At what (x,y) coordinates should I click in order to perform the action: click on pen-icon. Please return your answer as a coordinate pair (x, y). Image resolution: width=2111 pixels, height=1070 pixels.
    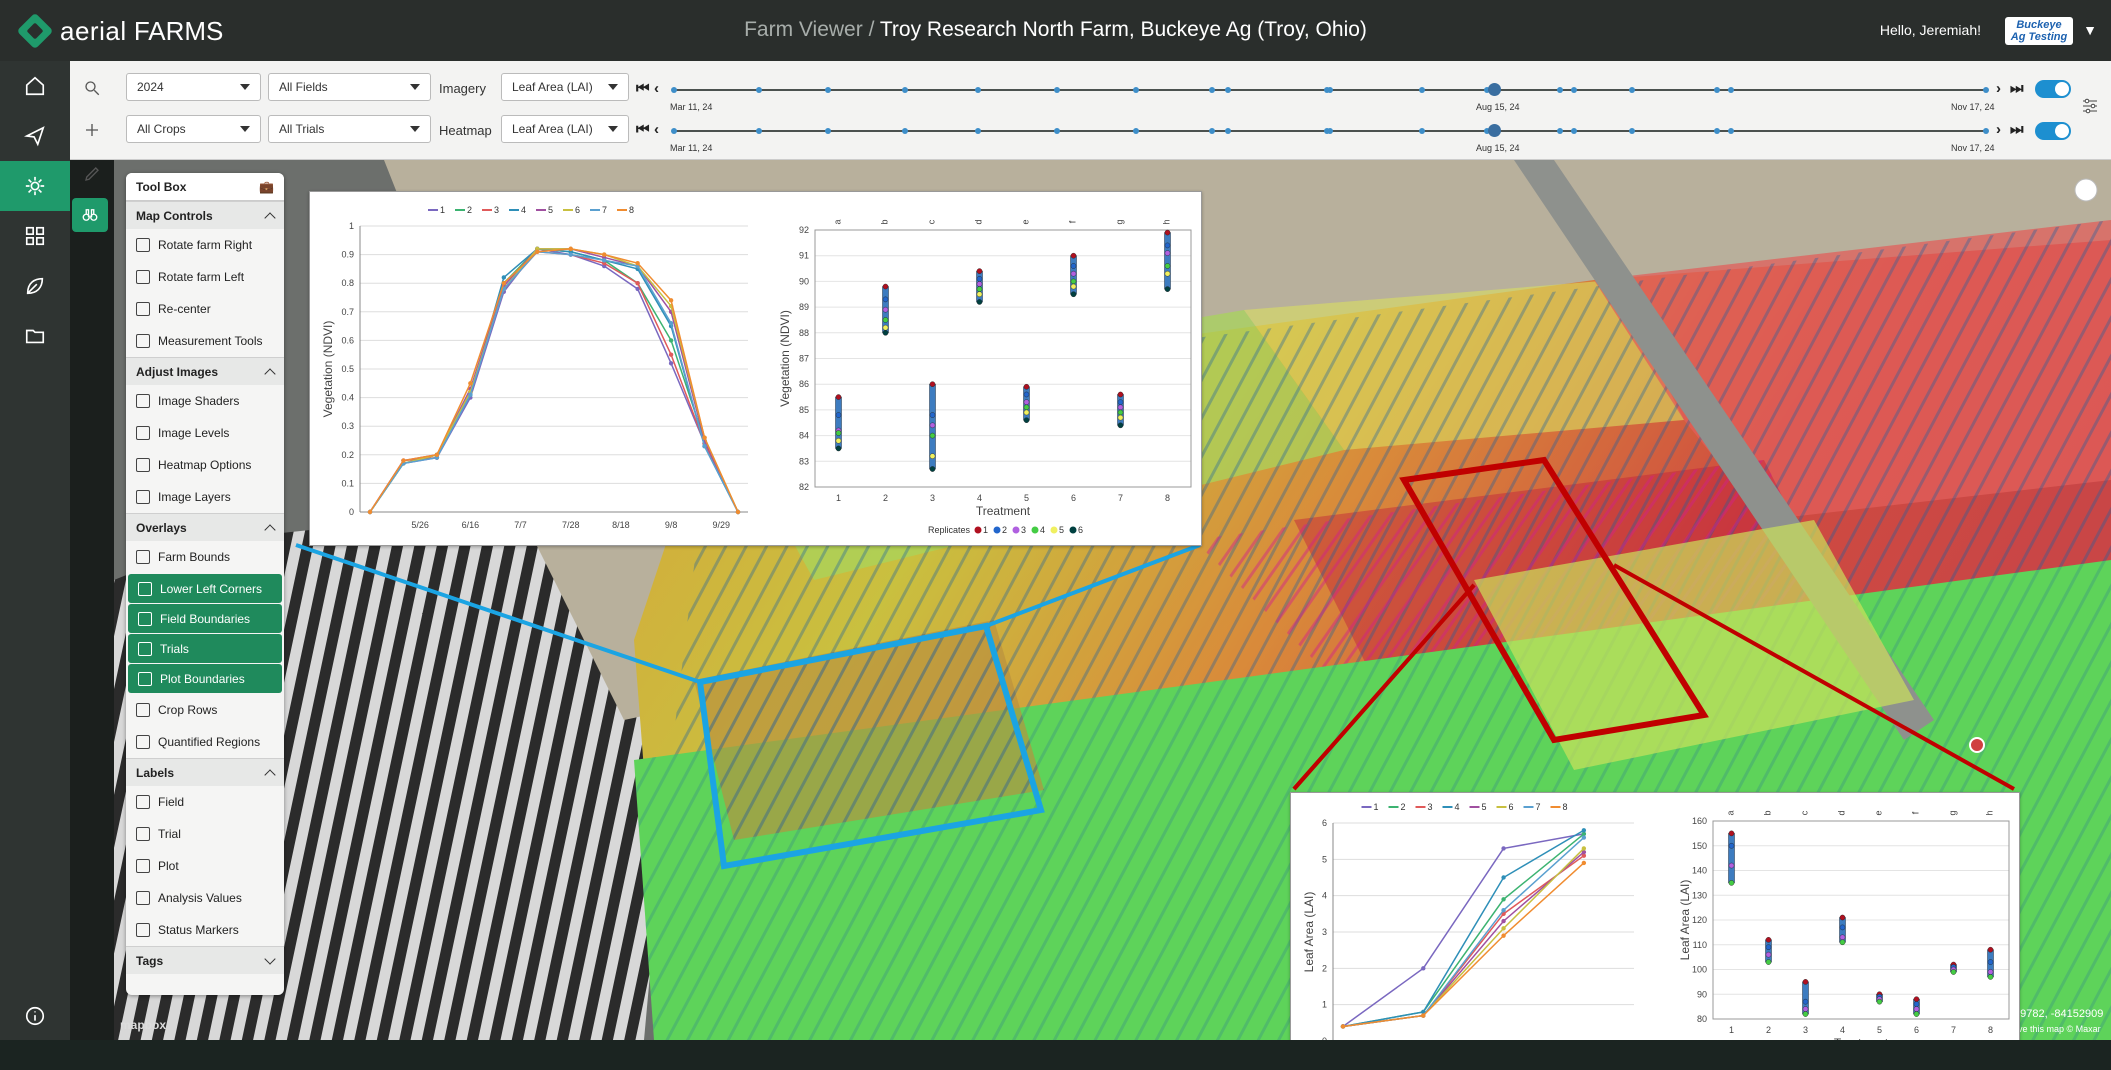
    Looking at the image, I should click on (92, 174).